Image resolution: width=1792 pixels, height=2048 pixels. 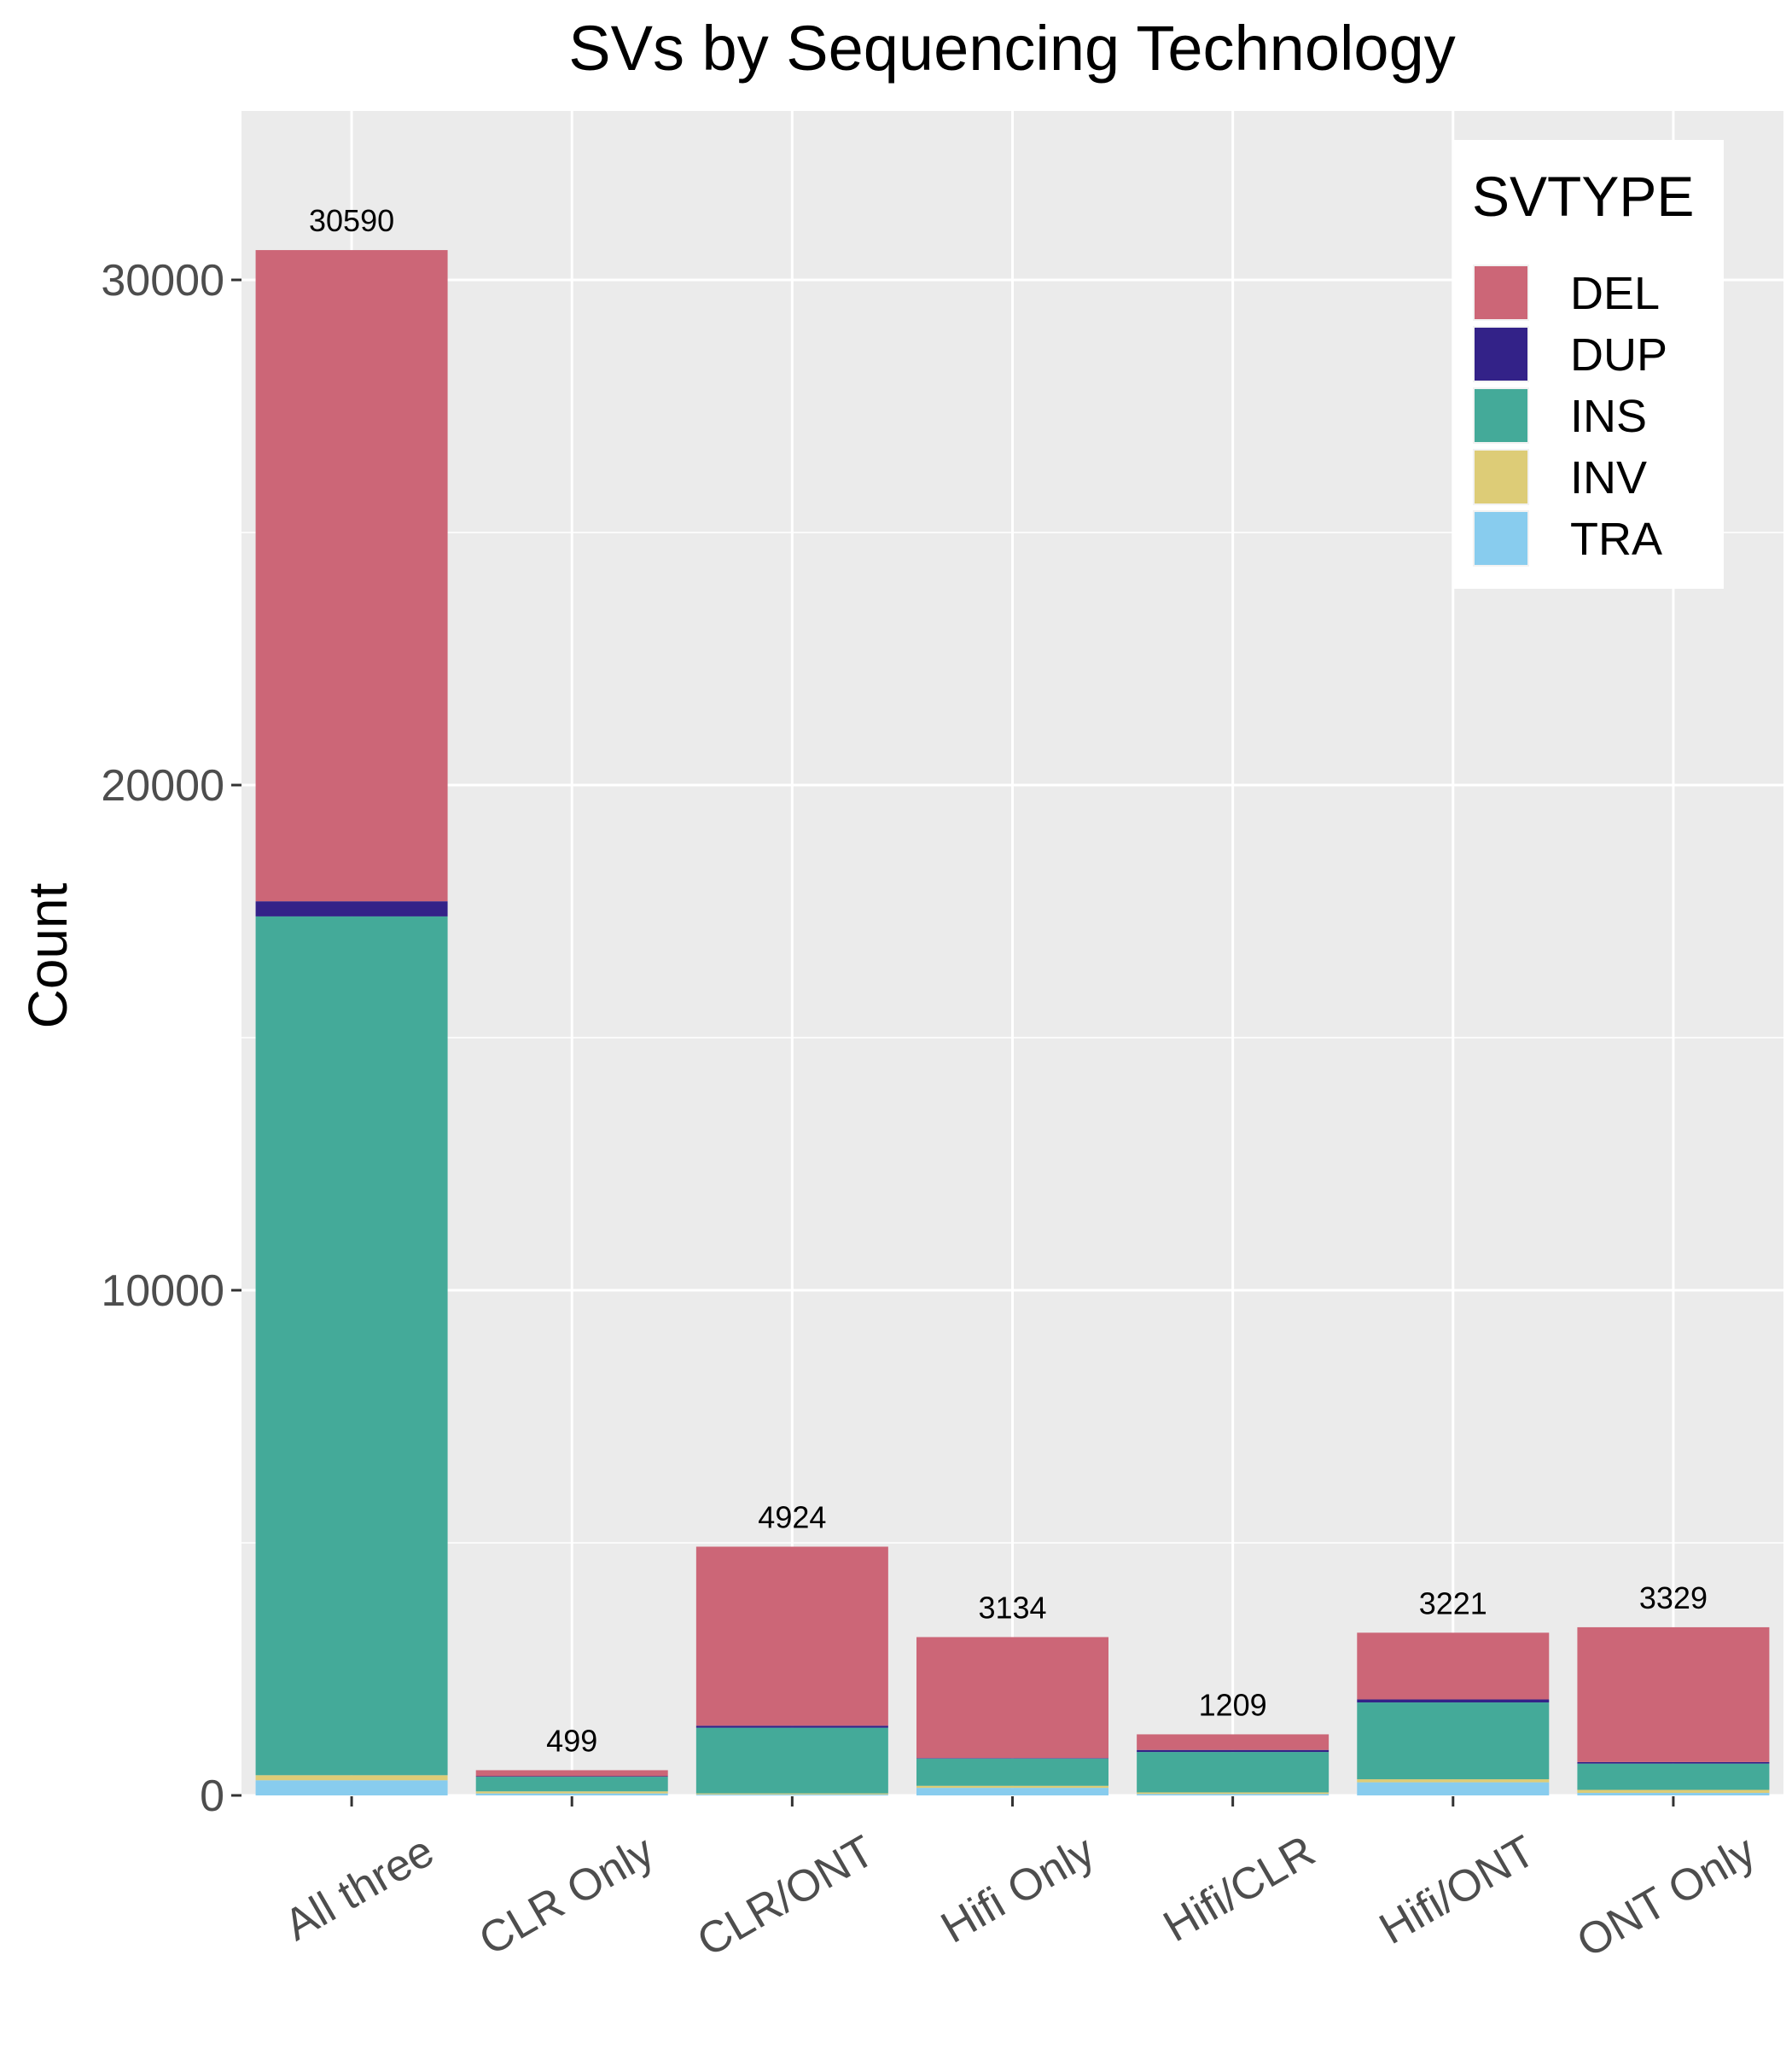 I want to click on bar-total-label: 499, so click(x=571, y=1740).